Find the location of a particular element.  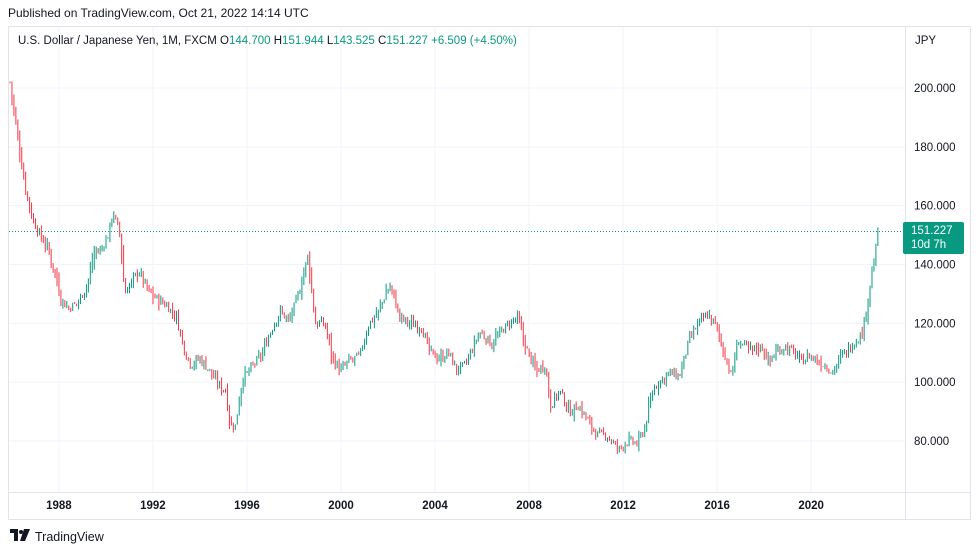

x-tick-label: 2008 is located at coordinates (529, 506).